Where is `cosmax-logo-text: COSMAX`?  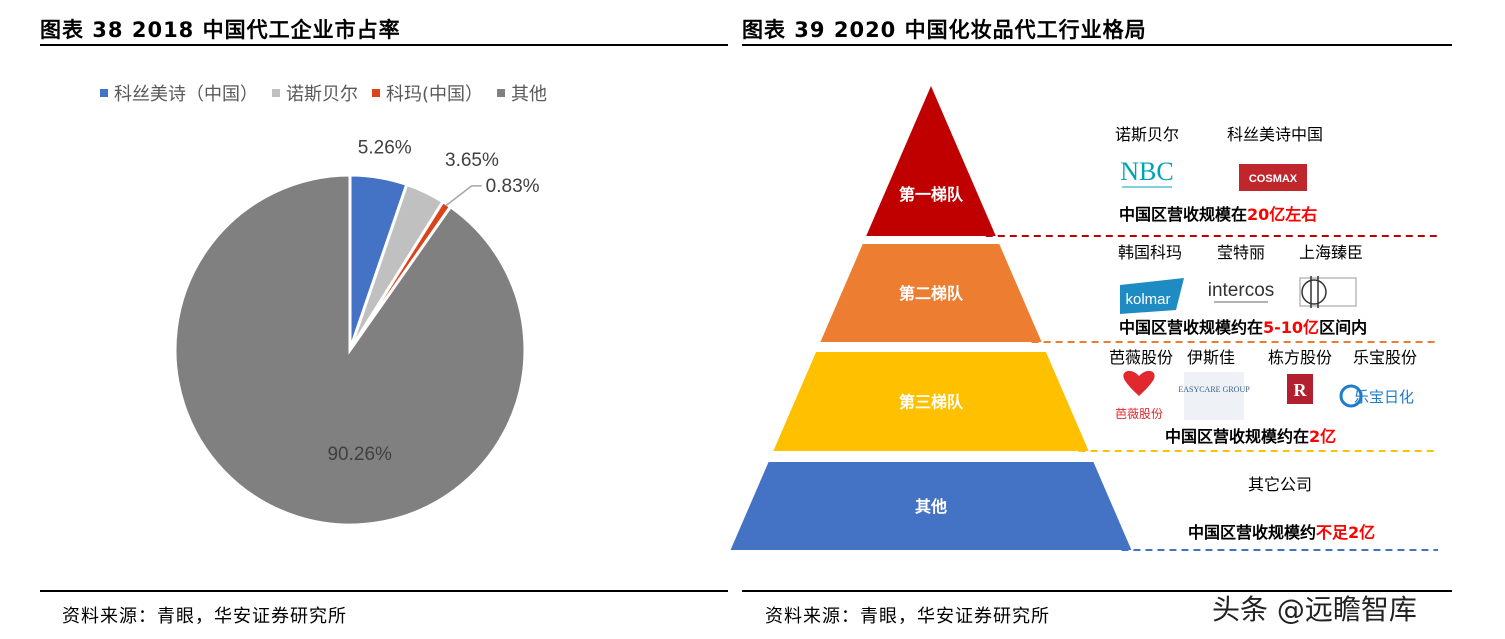 cosmax-logo-text: COSMAX is located at coordinates (1273, 179).